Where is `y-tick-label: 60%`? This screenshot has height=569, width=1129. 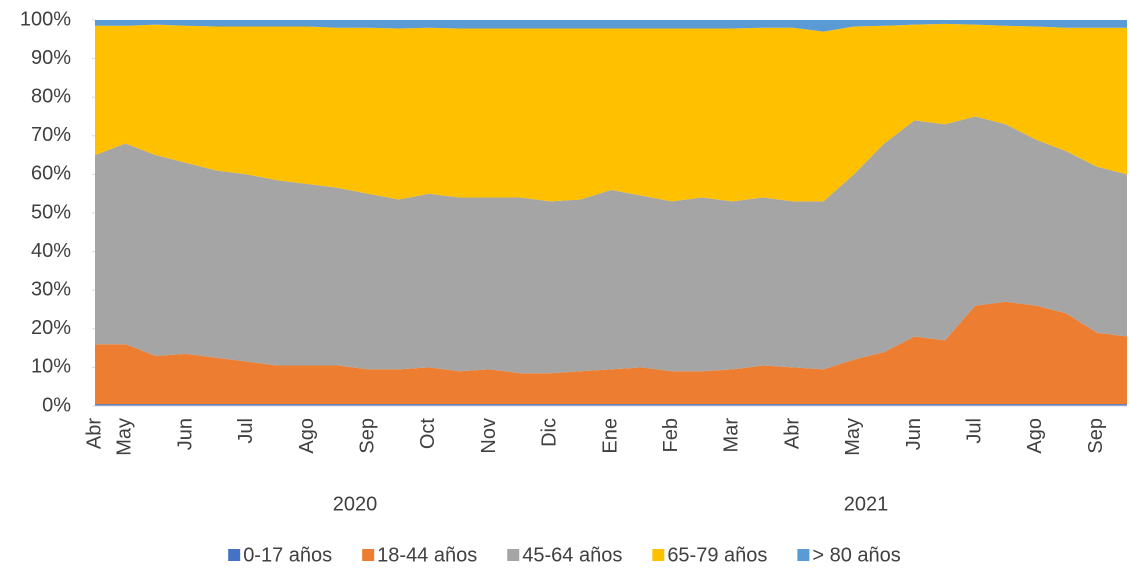 y-tick-label: 60% is located at coordinates (51, 174).